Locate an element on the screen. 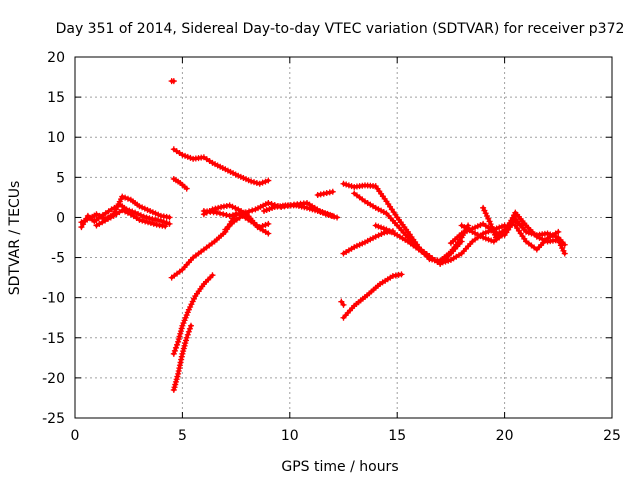 This screenshot has height=480, width=640. x-axis-title: GPS time / hours is located at coordinates (339, 467).